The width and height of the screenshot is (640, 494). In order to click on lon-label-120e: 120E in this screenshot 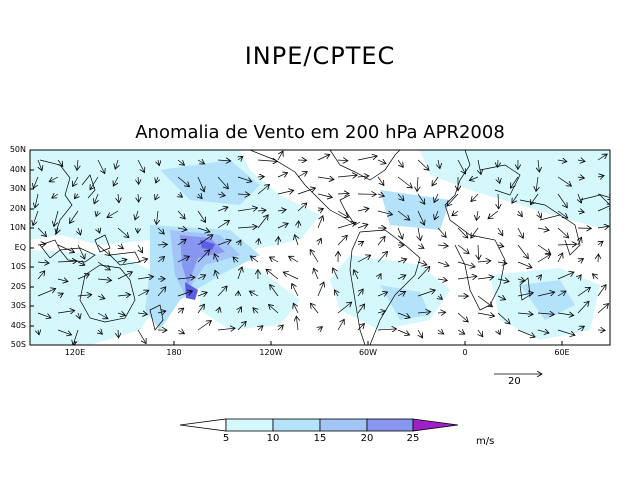, I will do `click(75, 352)`.